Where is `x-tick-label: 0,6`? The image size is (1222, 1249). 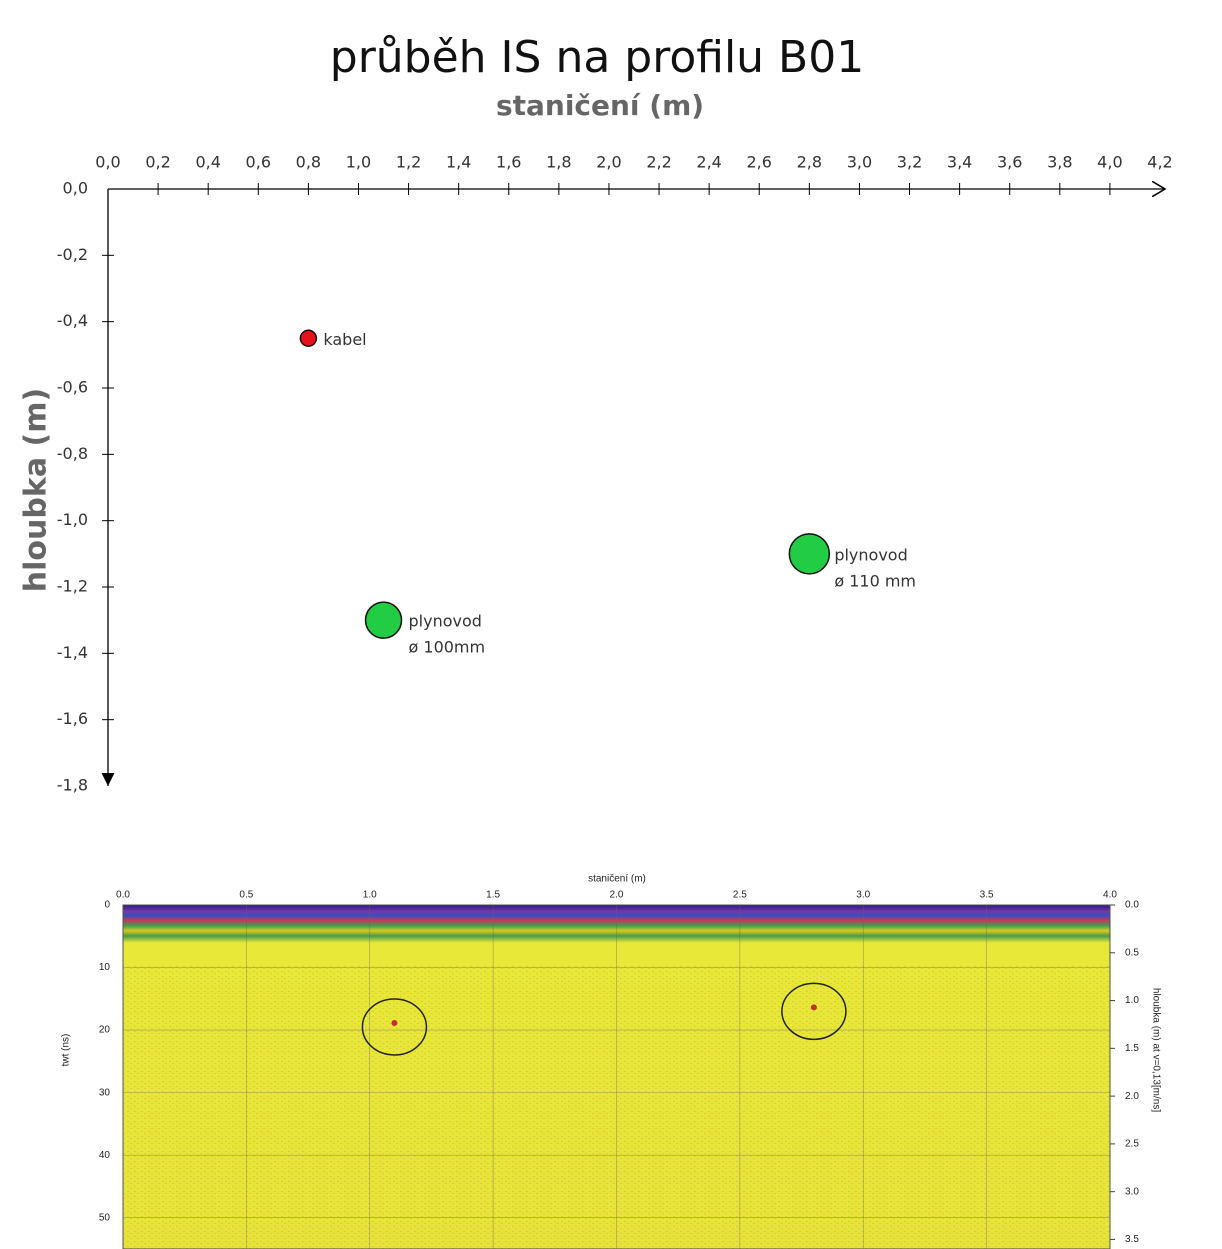
x-tick-label: 0,6 is located at coordinates (258, 162).